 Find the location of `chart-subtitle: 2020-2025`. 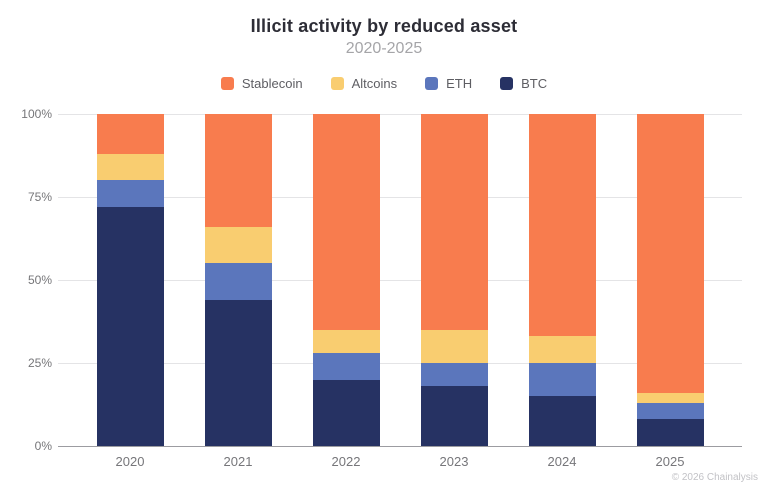

chart-subtitle: 2020-2025 is located at coordinates (384, 48).